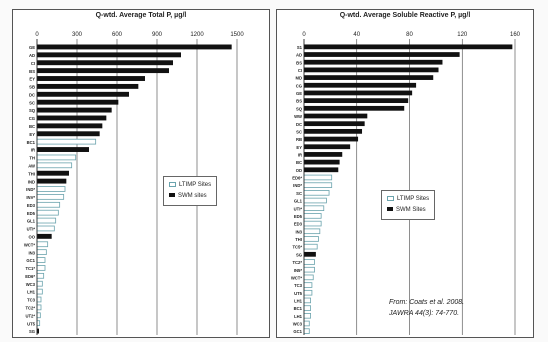 The height and width of the screenshot is (342, 548). I want to click on x-tick-label: 600, so click(117, 35).